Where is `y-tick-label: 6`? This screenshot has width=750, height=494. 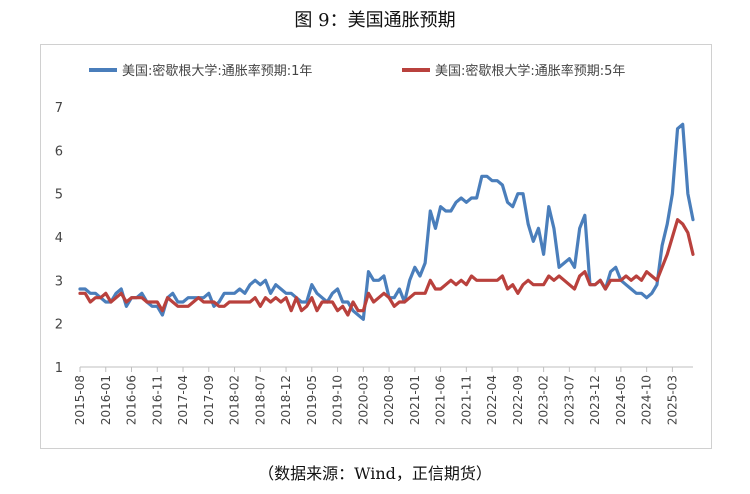 y-tick-label: 6 is located at coordinates (59, 151).